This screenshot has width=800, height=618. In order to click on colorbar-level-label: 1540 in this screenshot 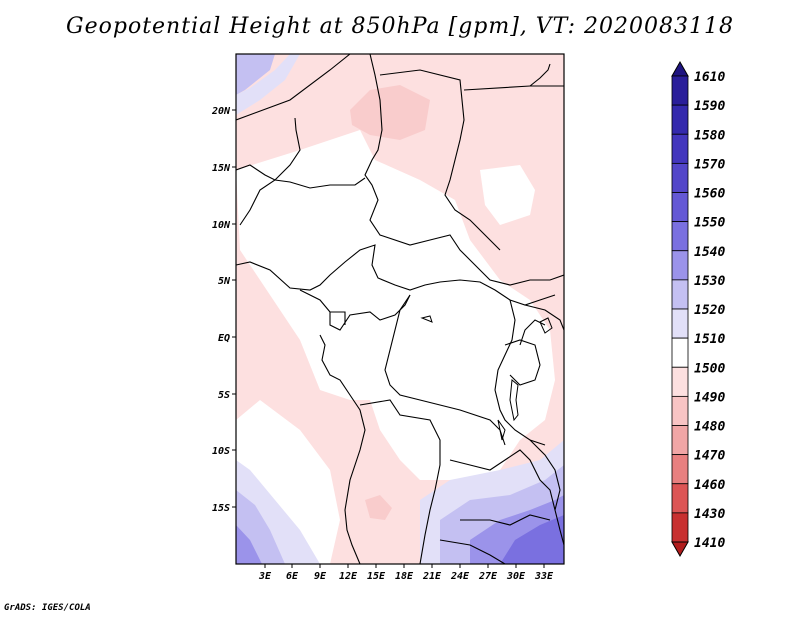, I will do `click(709, 252)`.